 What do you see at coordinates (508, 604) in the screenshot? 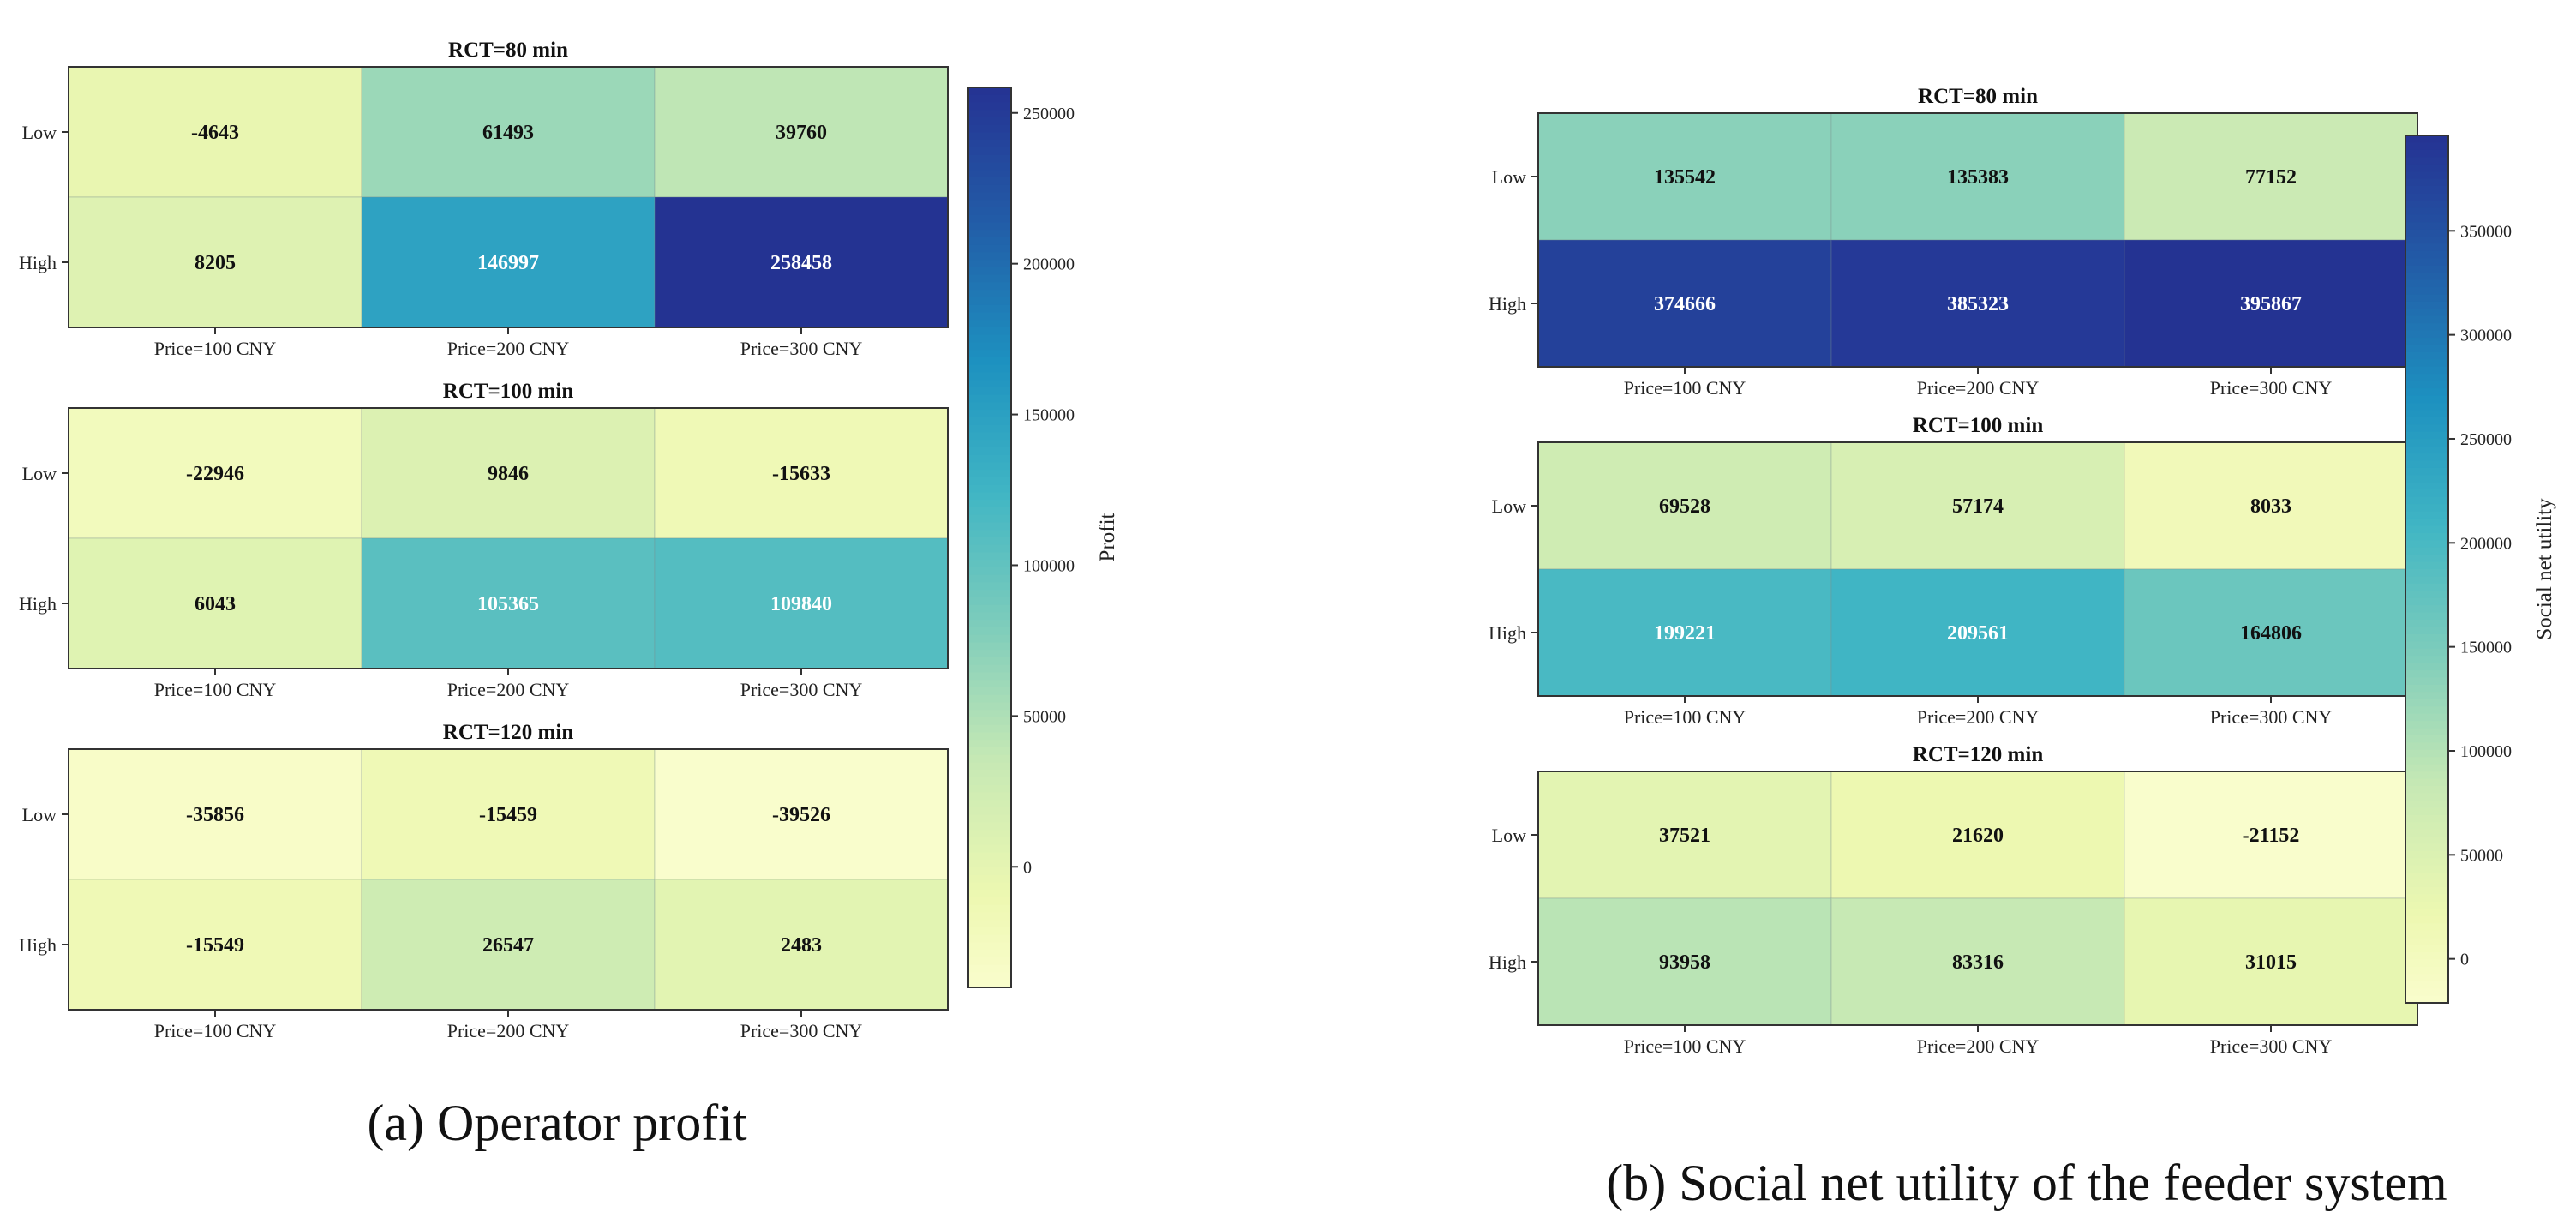
I see `cell-value-label: 105365` at bounding box center [508, 604].